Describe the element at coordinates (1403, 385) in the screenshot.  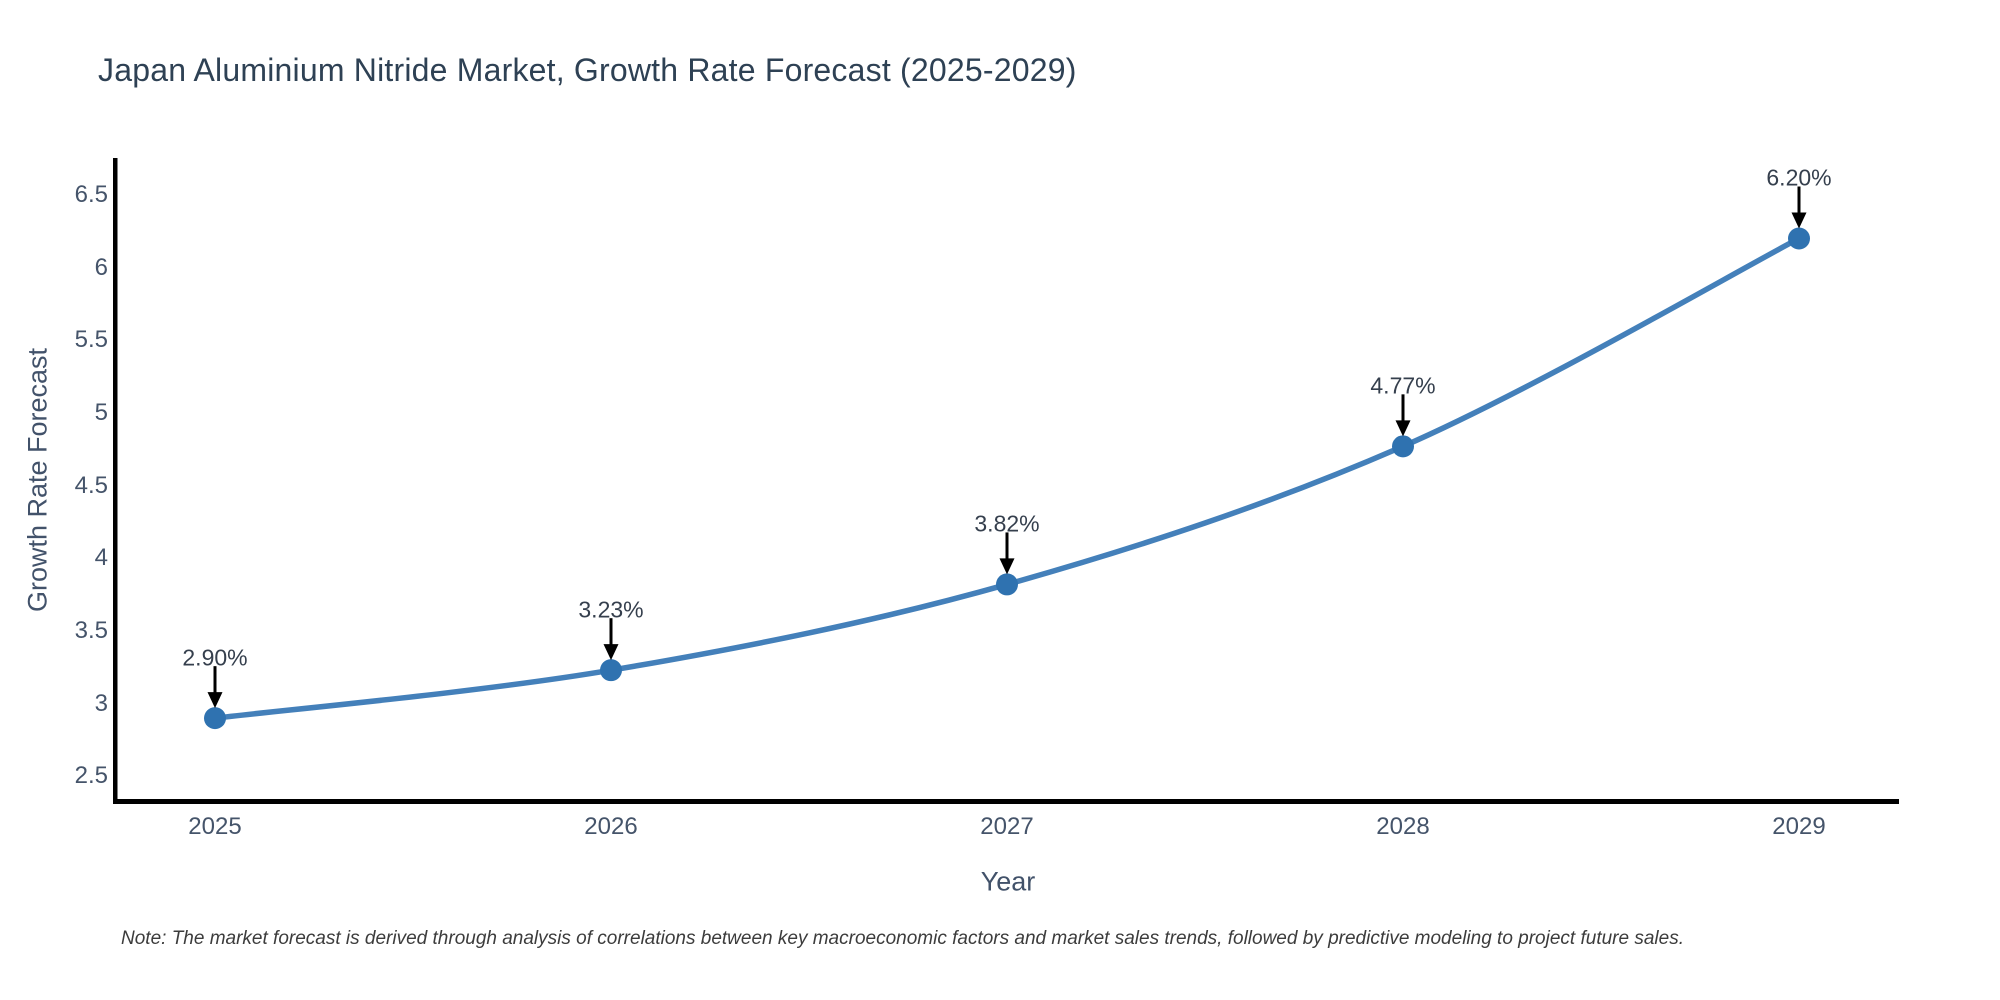
I see `point-annotation-2028: 4.77%` at that location.